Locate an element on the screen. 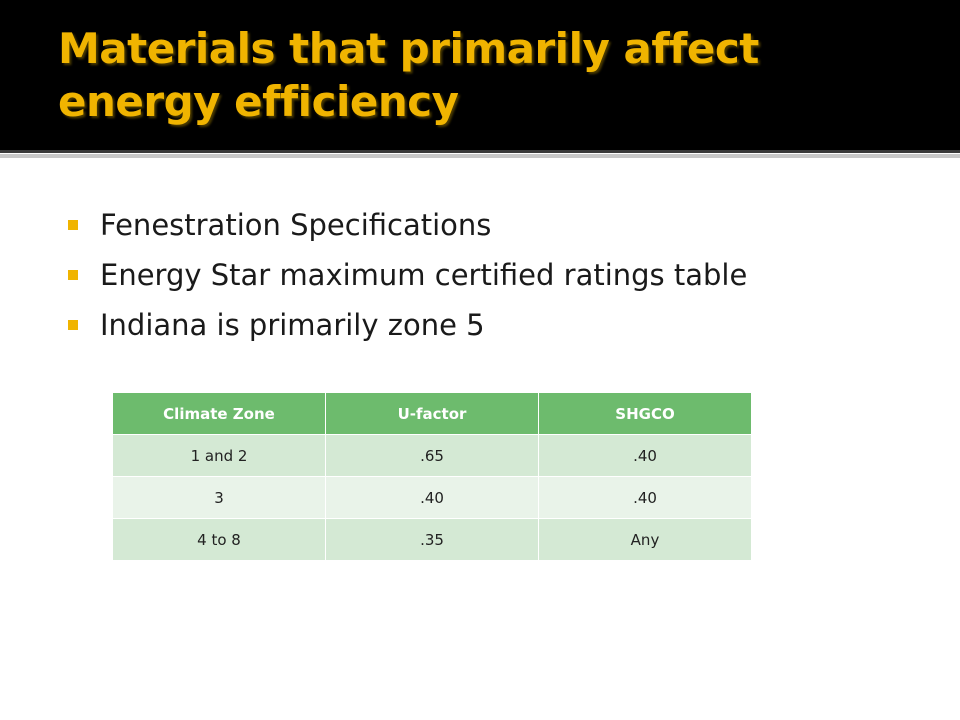  table-row: 4 to 8 .35 Any is located at coordinates (432, 539).